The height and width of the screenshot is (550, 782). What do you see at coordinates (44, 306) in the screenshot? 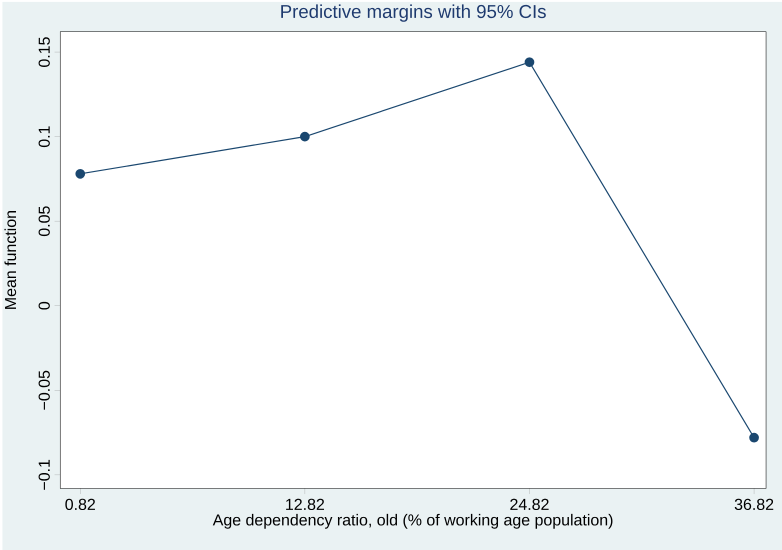
I see `y-tick-label: 0` at bounding box center [44, 306].